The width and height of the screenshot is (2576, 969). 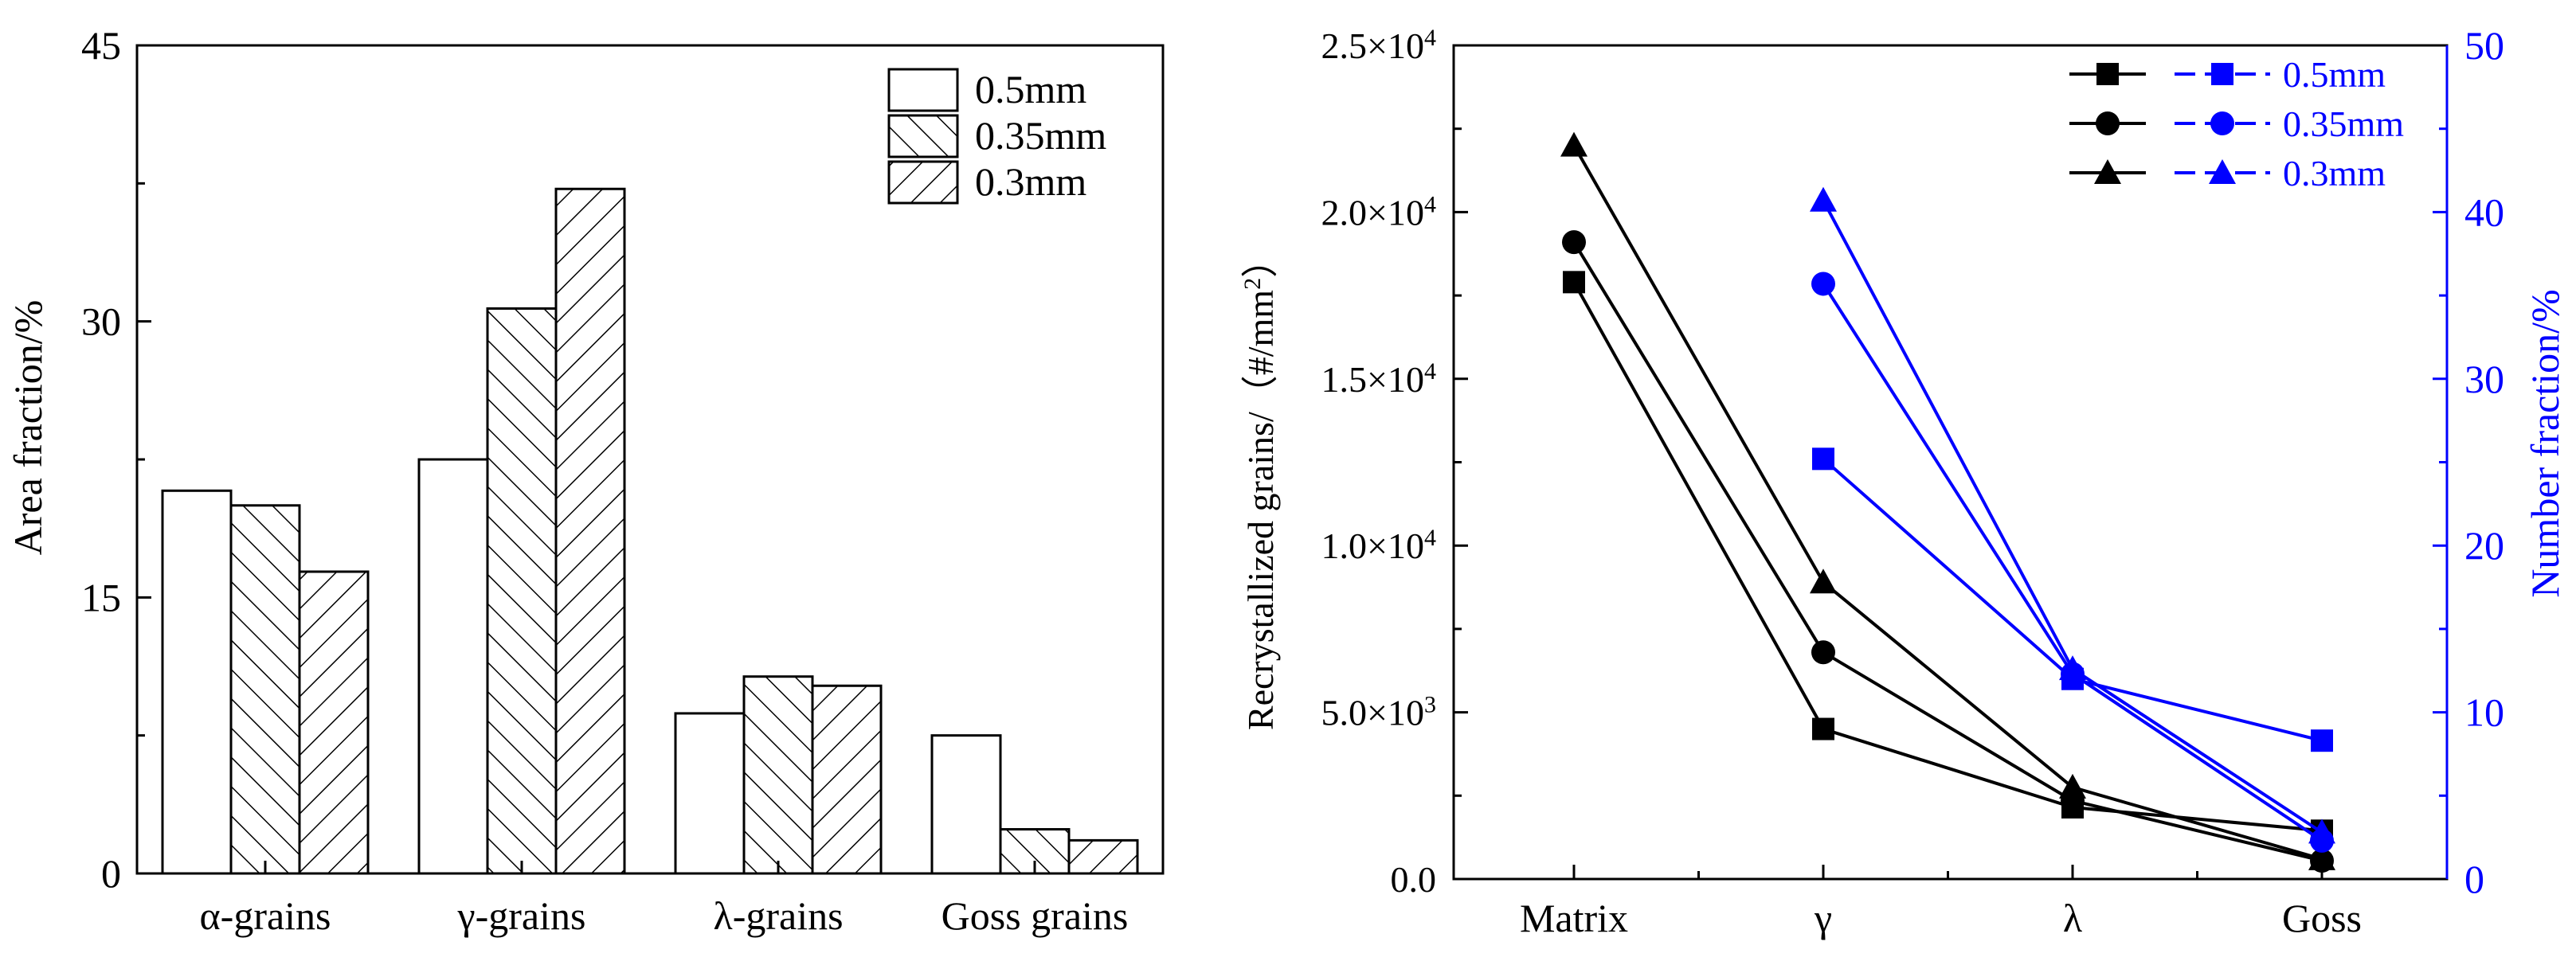 I want to click on line-right-tick-label: 50, so click(x=2484, y=45).